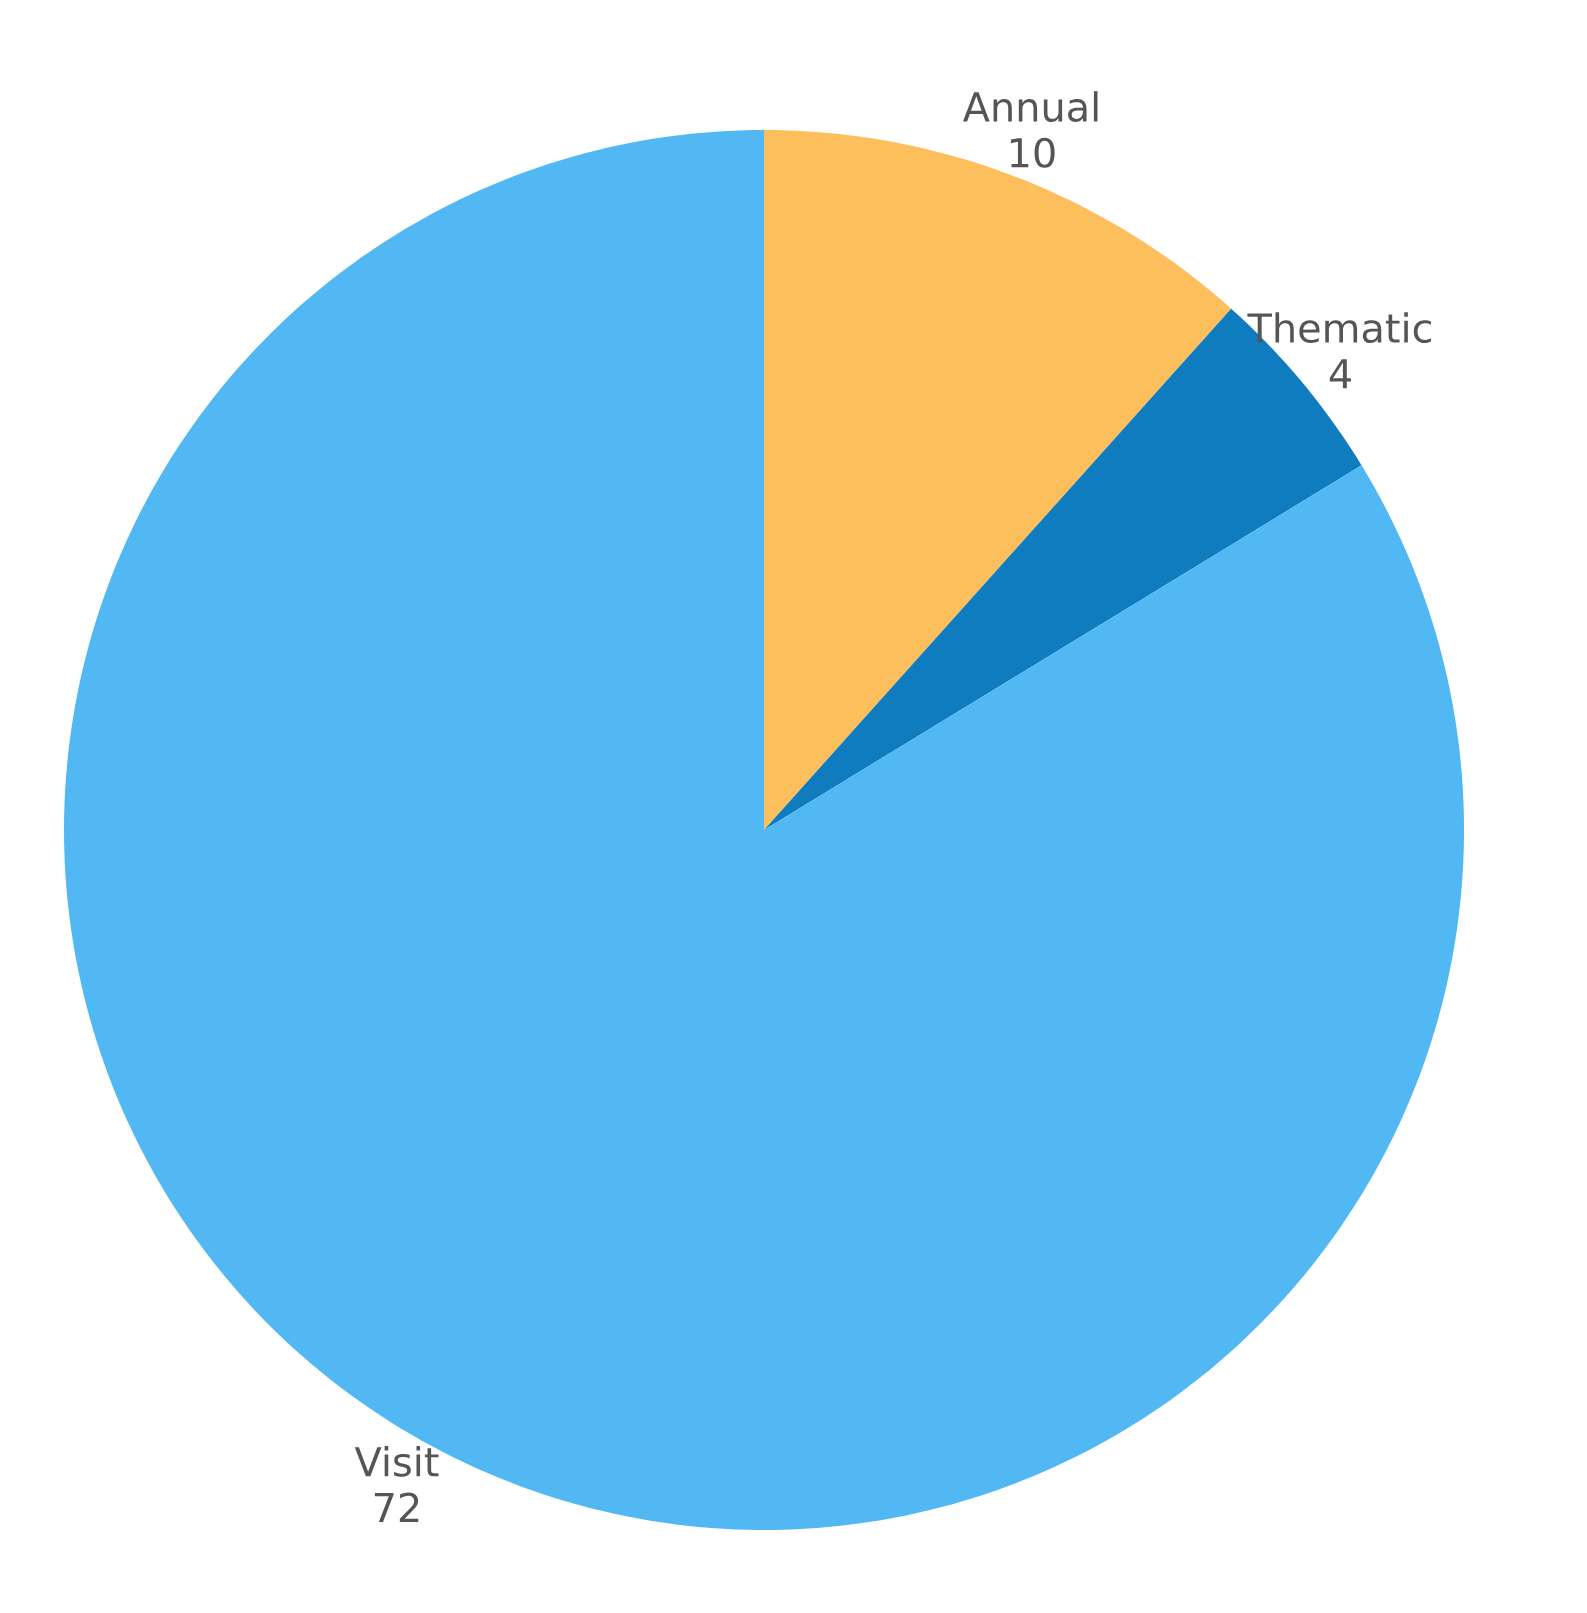  What do you see at coordinates (1339, 328) in the screenshot?
I see `slice-label: Thematic` at bounding box center [1339, 328].